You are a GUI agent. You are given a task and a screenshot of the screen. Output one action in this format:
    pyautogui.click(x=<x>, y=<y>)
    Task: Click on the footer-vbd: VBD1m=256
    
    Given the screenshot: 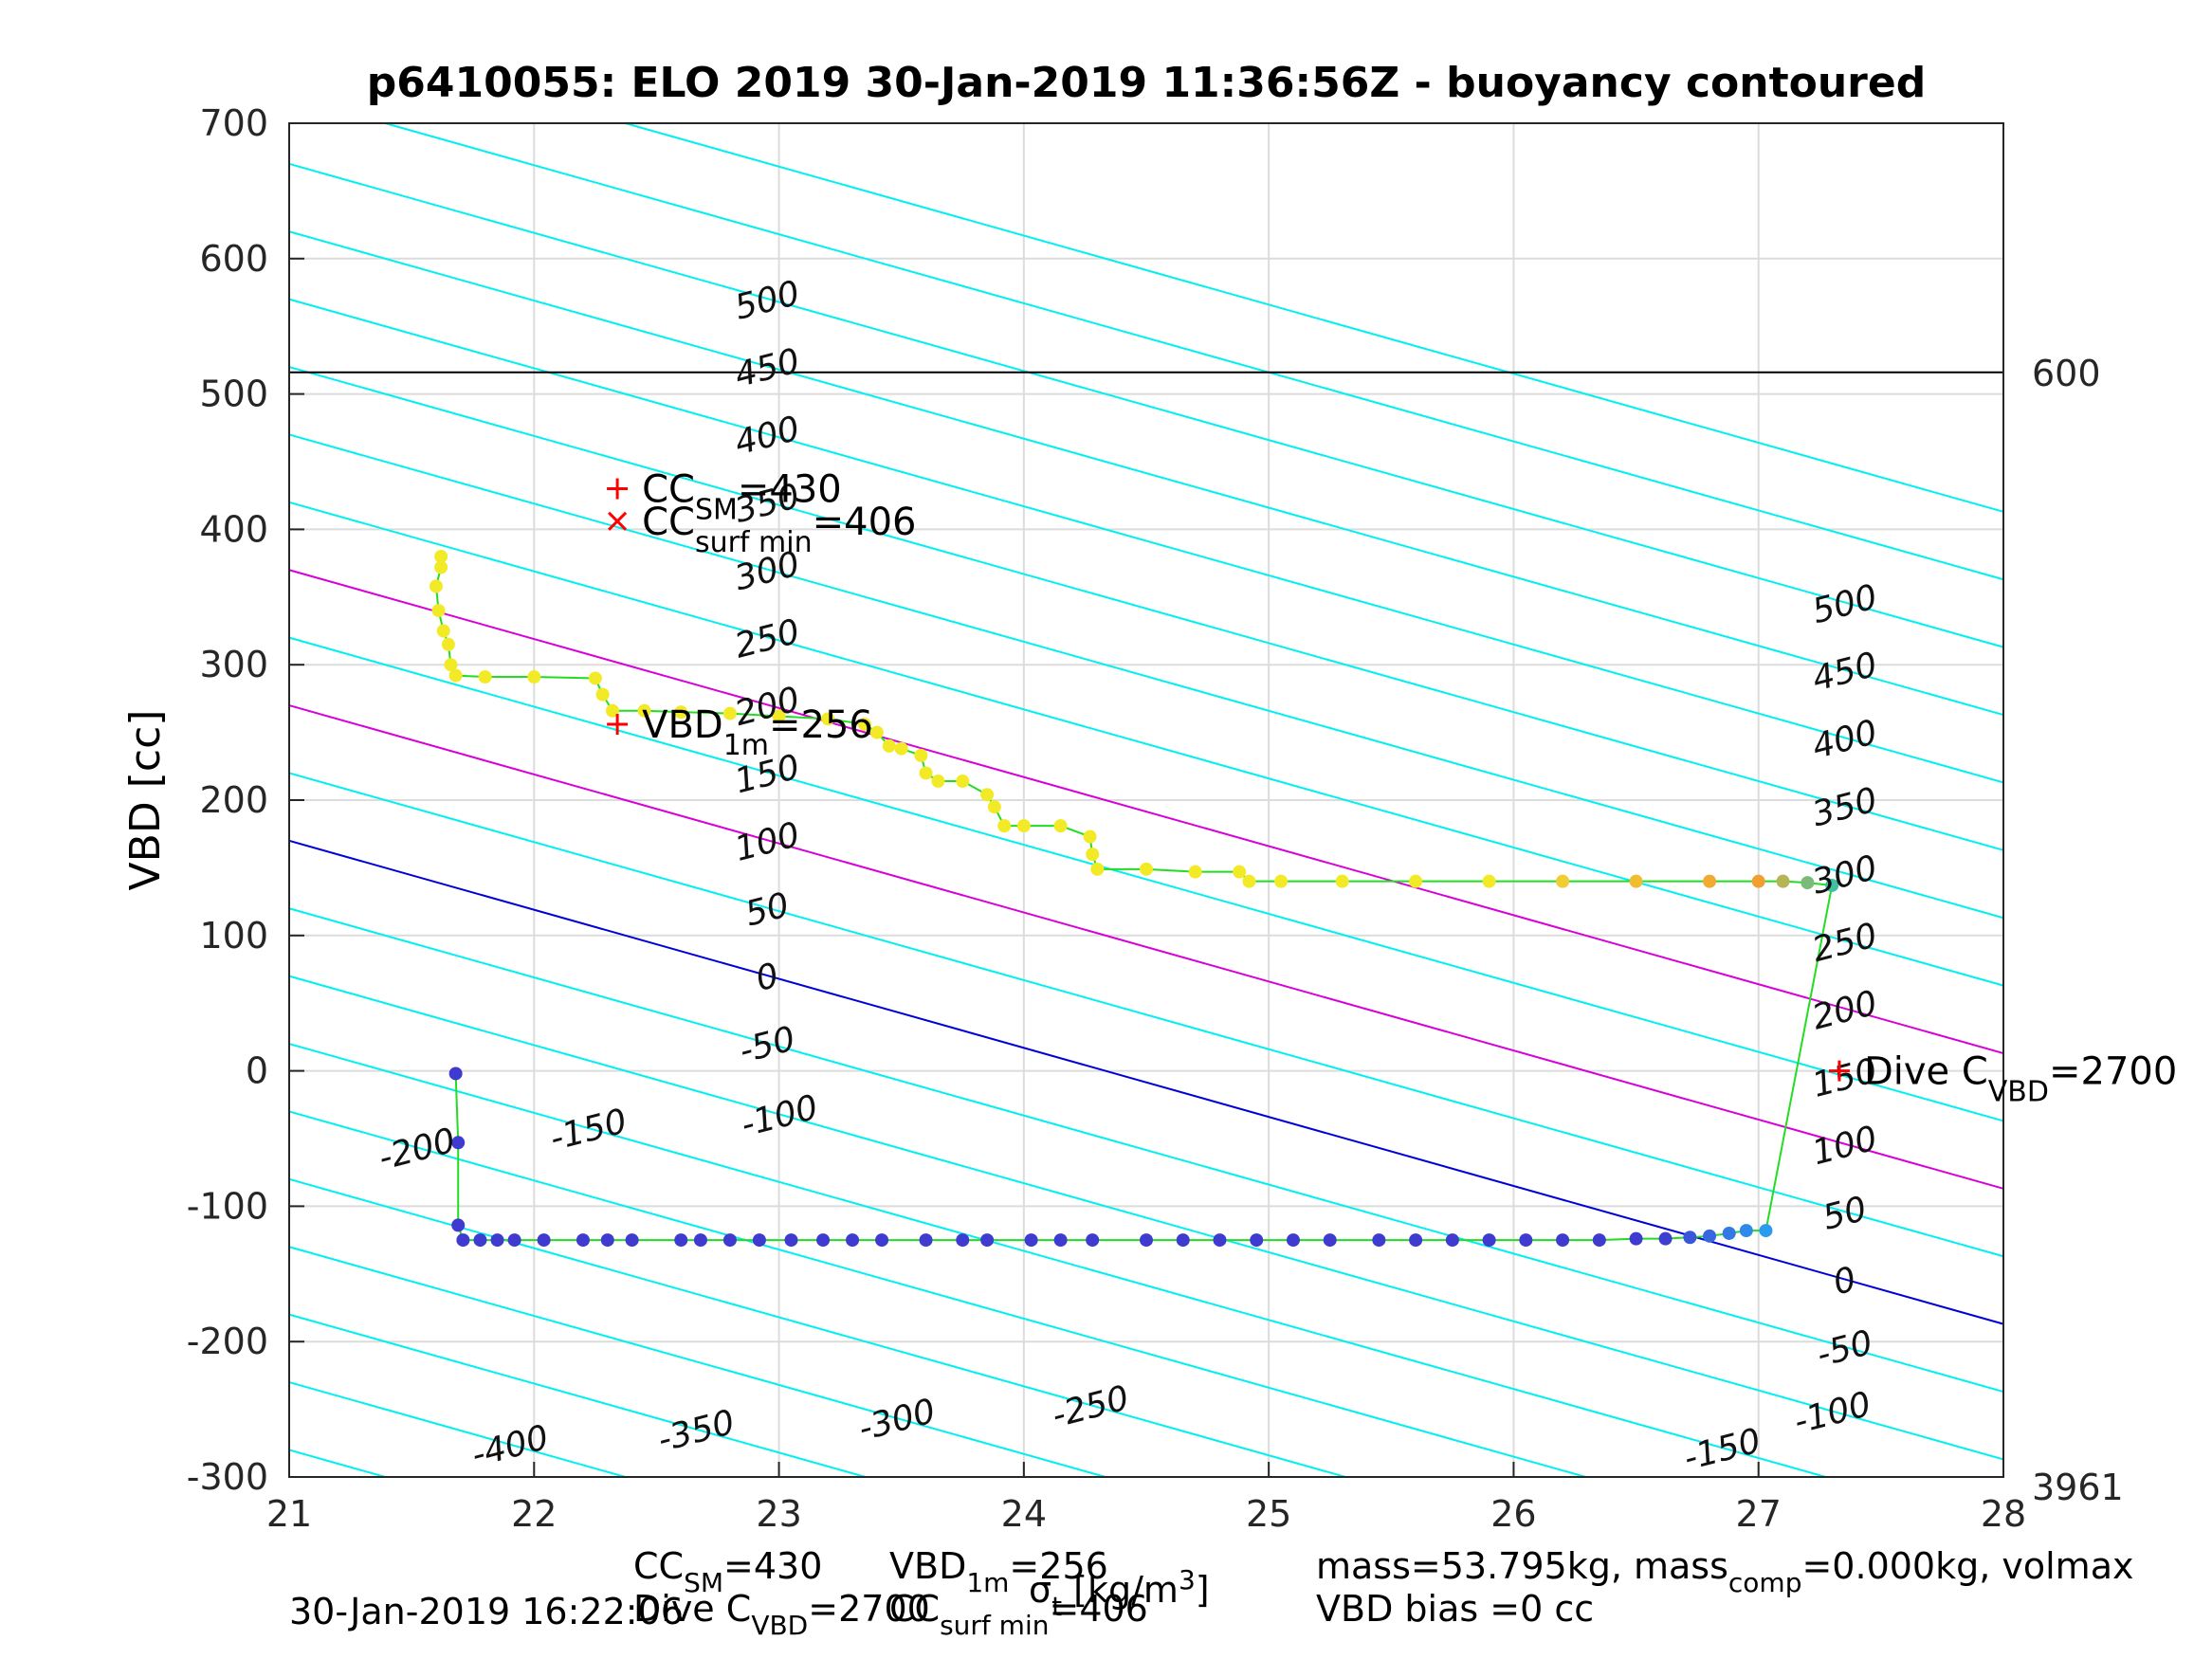 What is the action you would take?
    pyautogui.click(x=998, y=1571)
    